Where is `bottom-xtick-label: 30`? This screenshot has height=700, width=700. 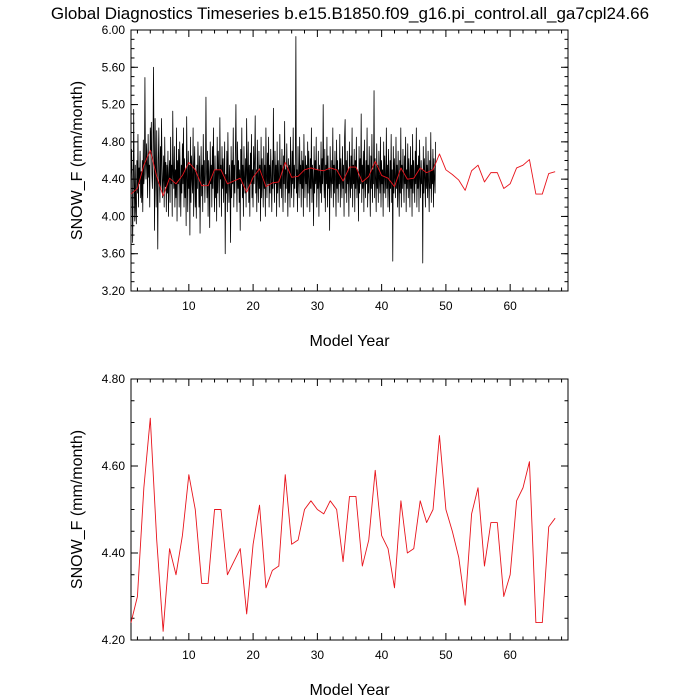
bottom-xtick-label: 30 is located at coordinates (318, 655).